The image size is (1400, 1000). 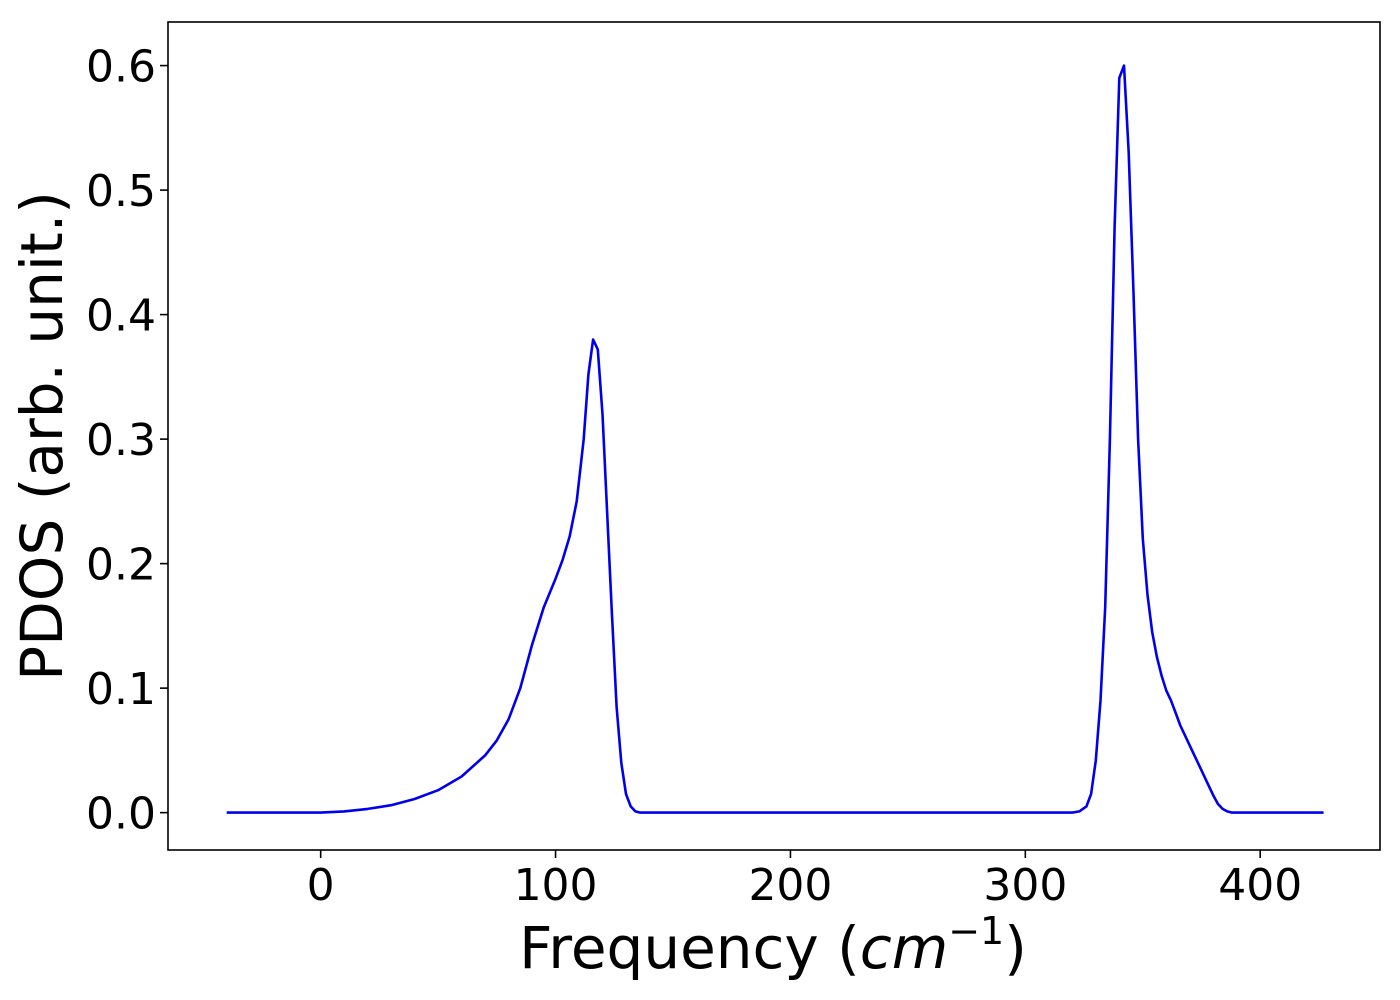 I want to click on y-tick-label: 0.4, so click(x=121, y=316).